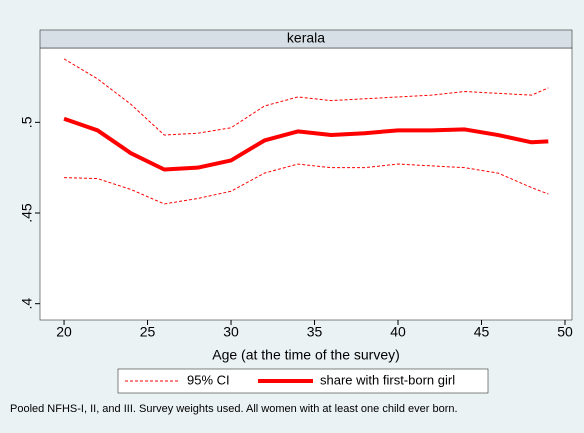 The width and height of the screenshot is (584, 433). Describe the element at coordinates (315, 332) in the screenshot. I see `x-tick-label: 35` at that location.